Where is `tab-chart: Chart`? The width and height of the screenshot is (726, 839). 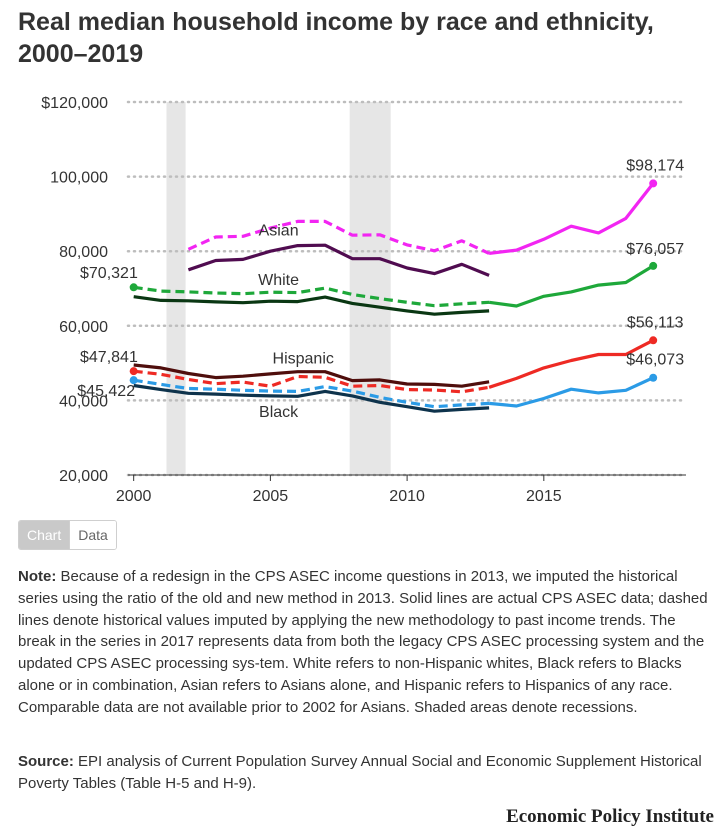 tab-chart: Chart is located at coordinates (44, 535).